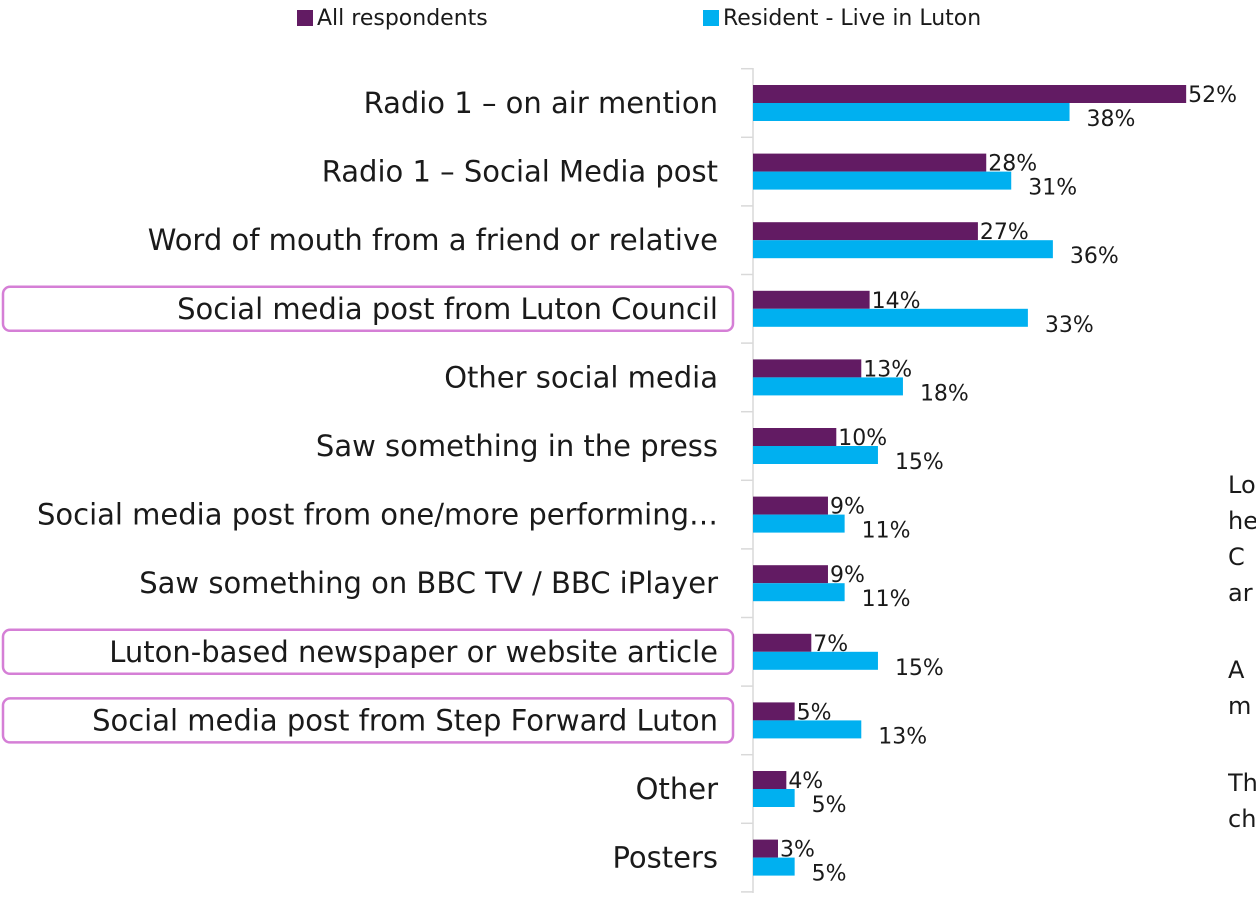  I want to click on legend-item-all-respondents: All respondents, so click(392, 19).